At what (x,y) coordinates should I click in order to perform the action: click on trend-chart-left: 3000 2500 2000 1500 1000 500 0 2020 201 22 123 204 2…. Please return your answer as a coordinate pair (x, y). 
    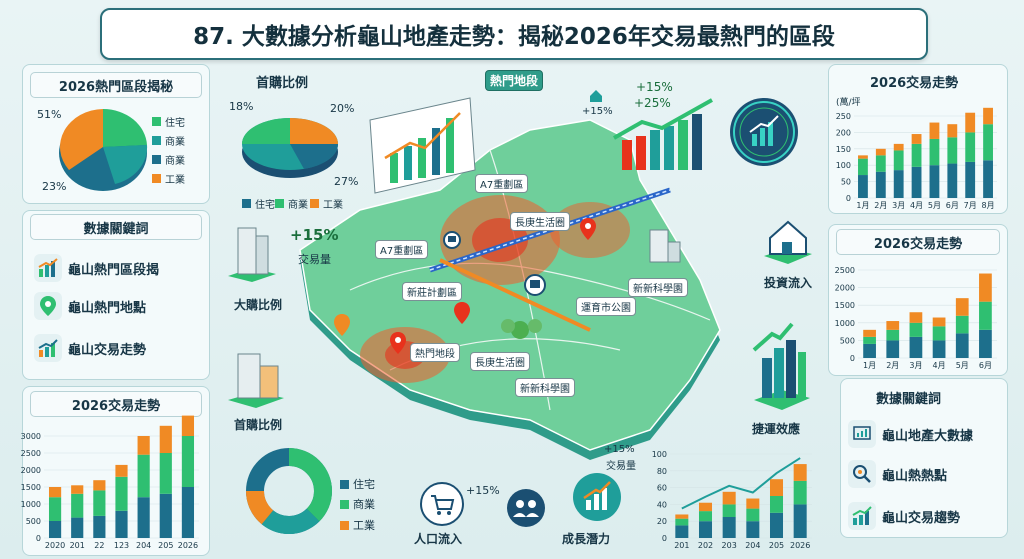
    Looking at the image, I should click on (110, 482).